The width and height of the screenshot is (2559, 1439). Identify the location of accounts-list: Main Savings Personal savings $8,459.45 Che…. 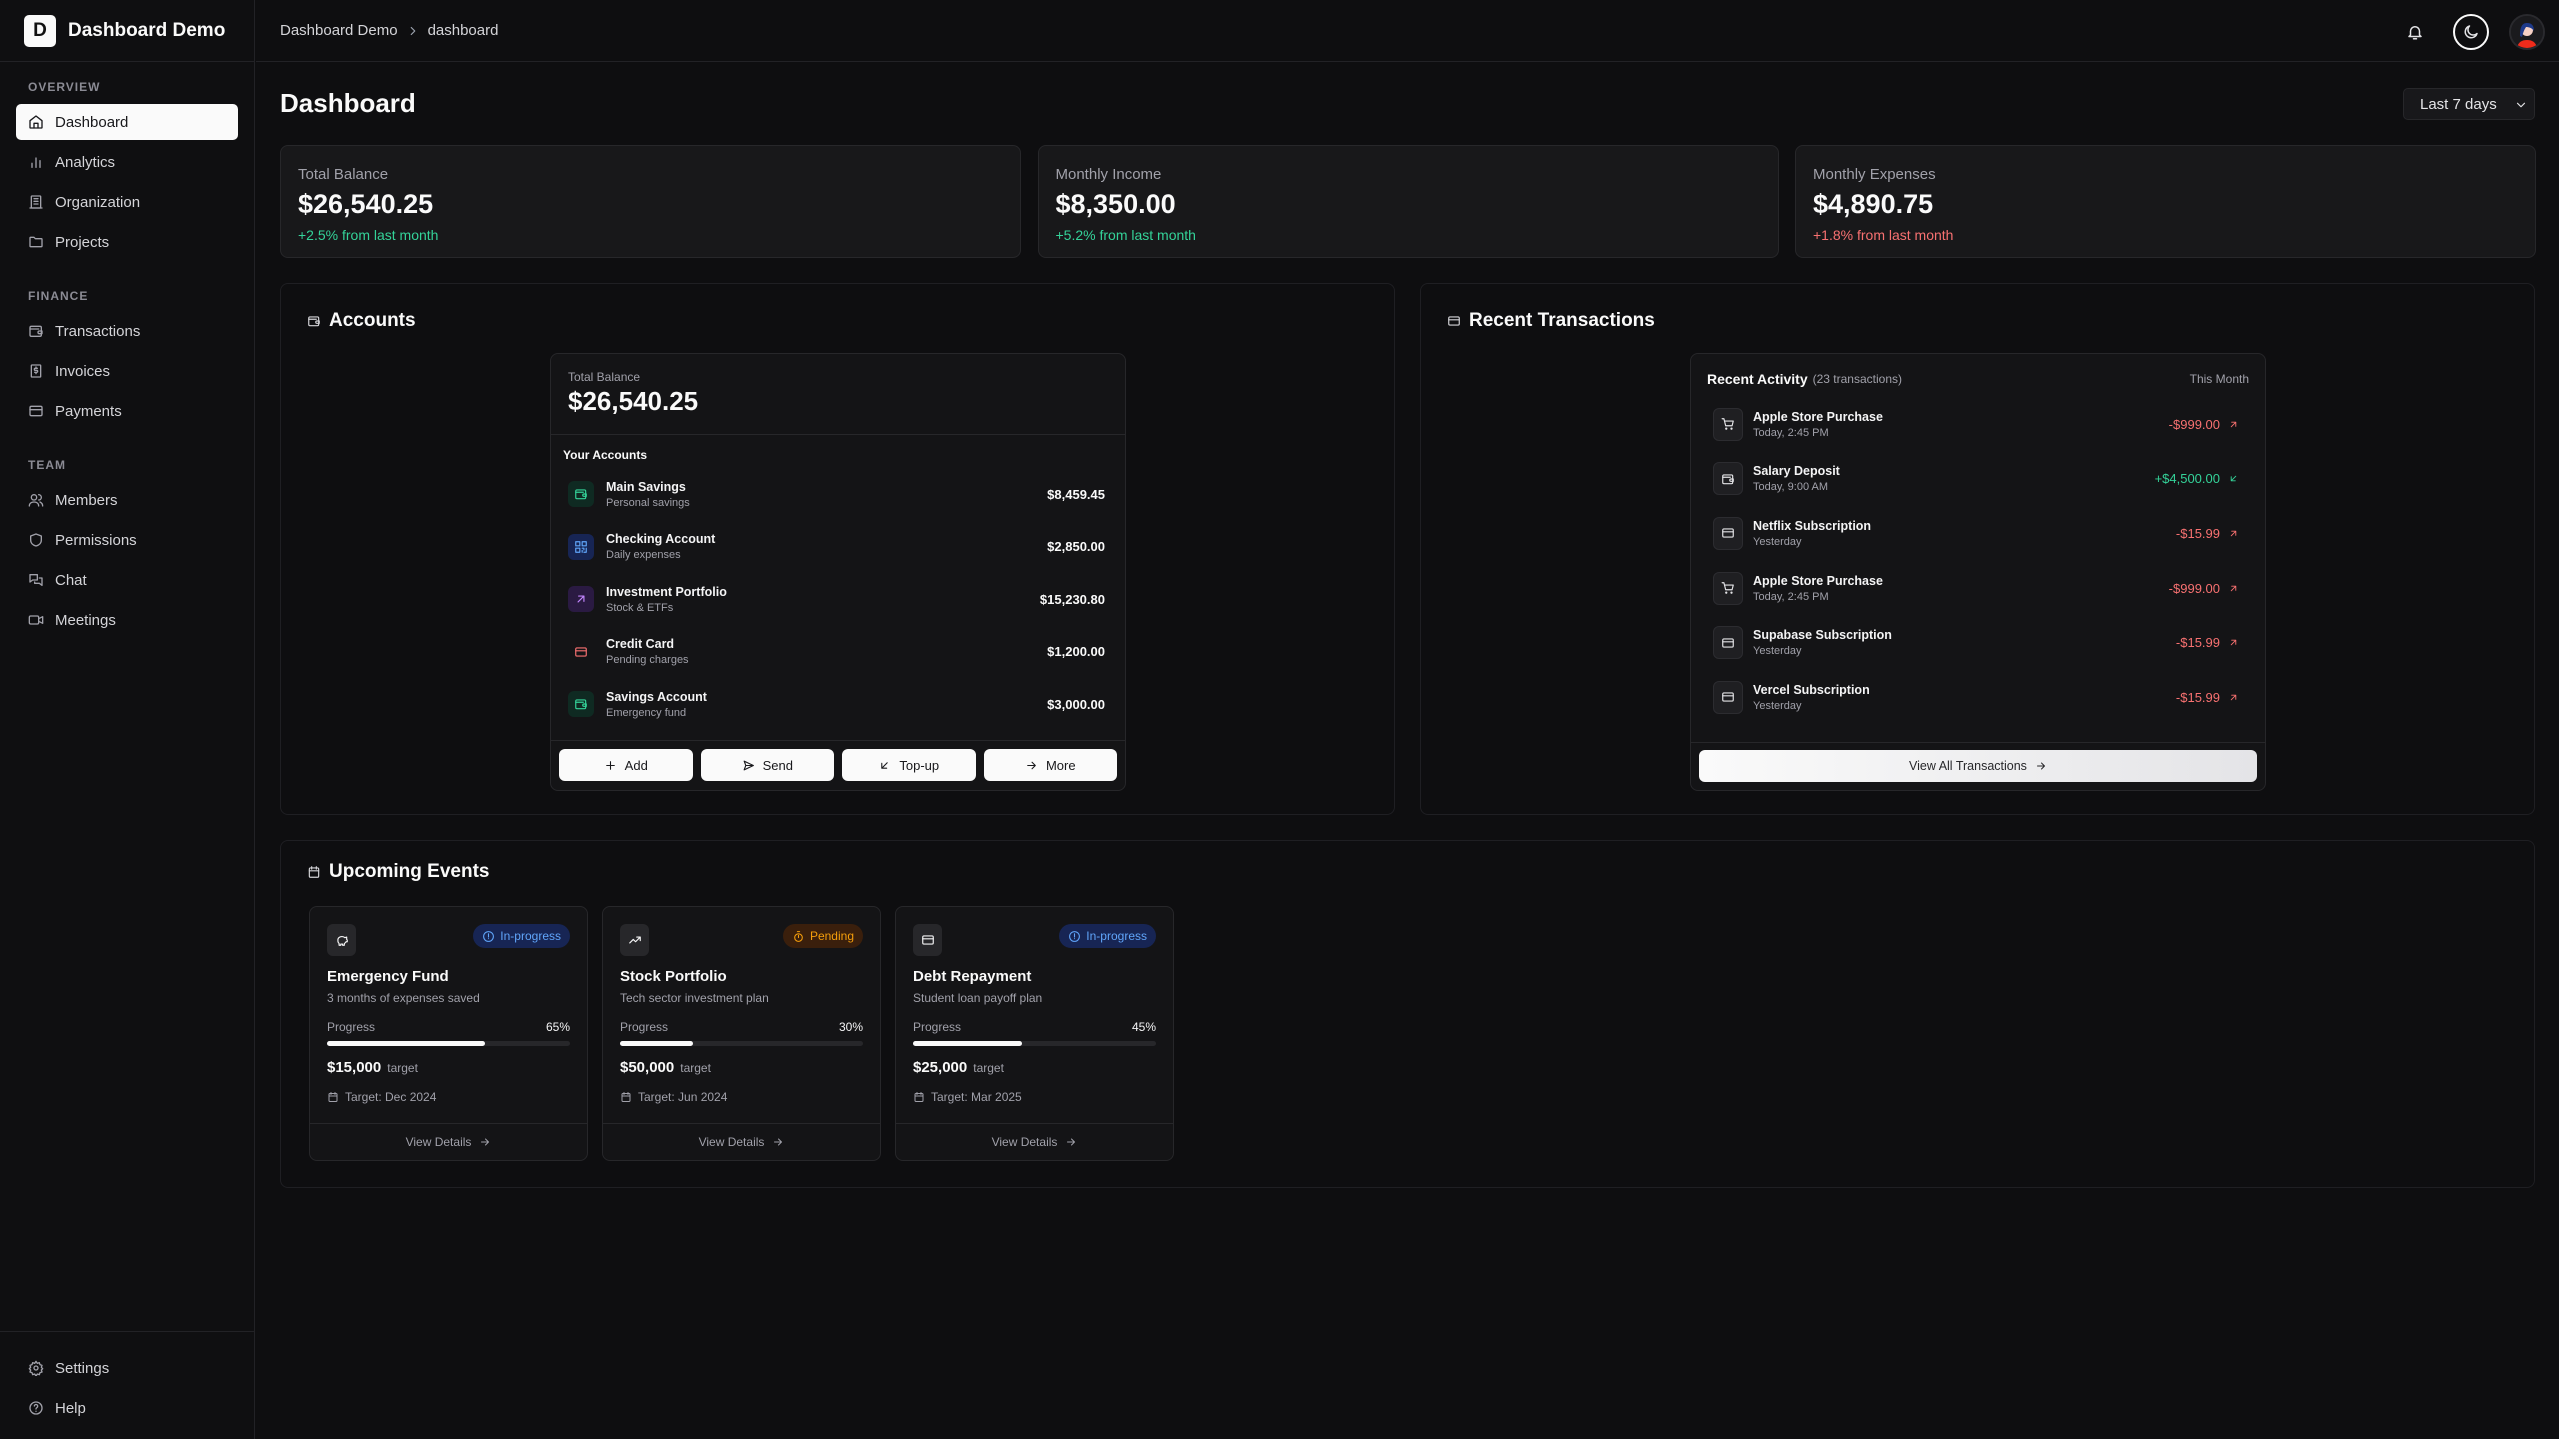
(838, 599).